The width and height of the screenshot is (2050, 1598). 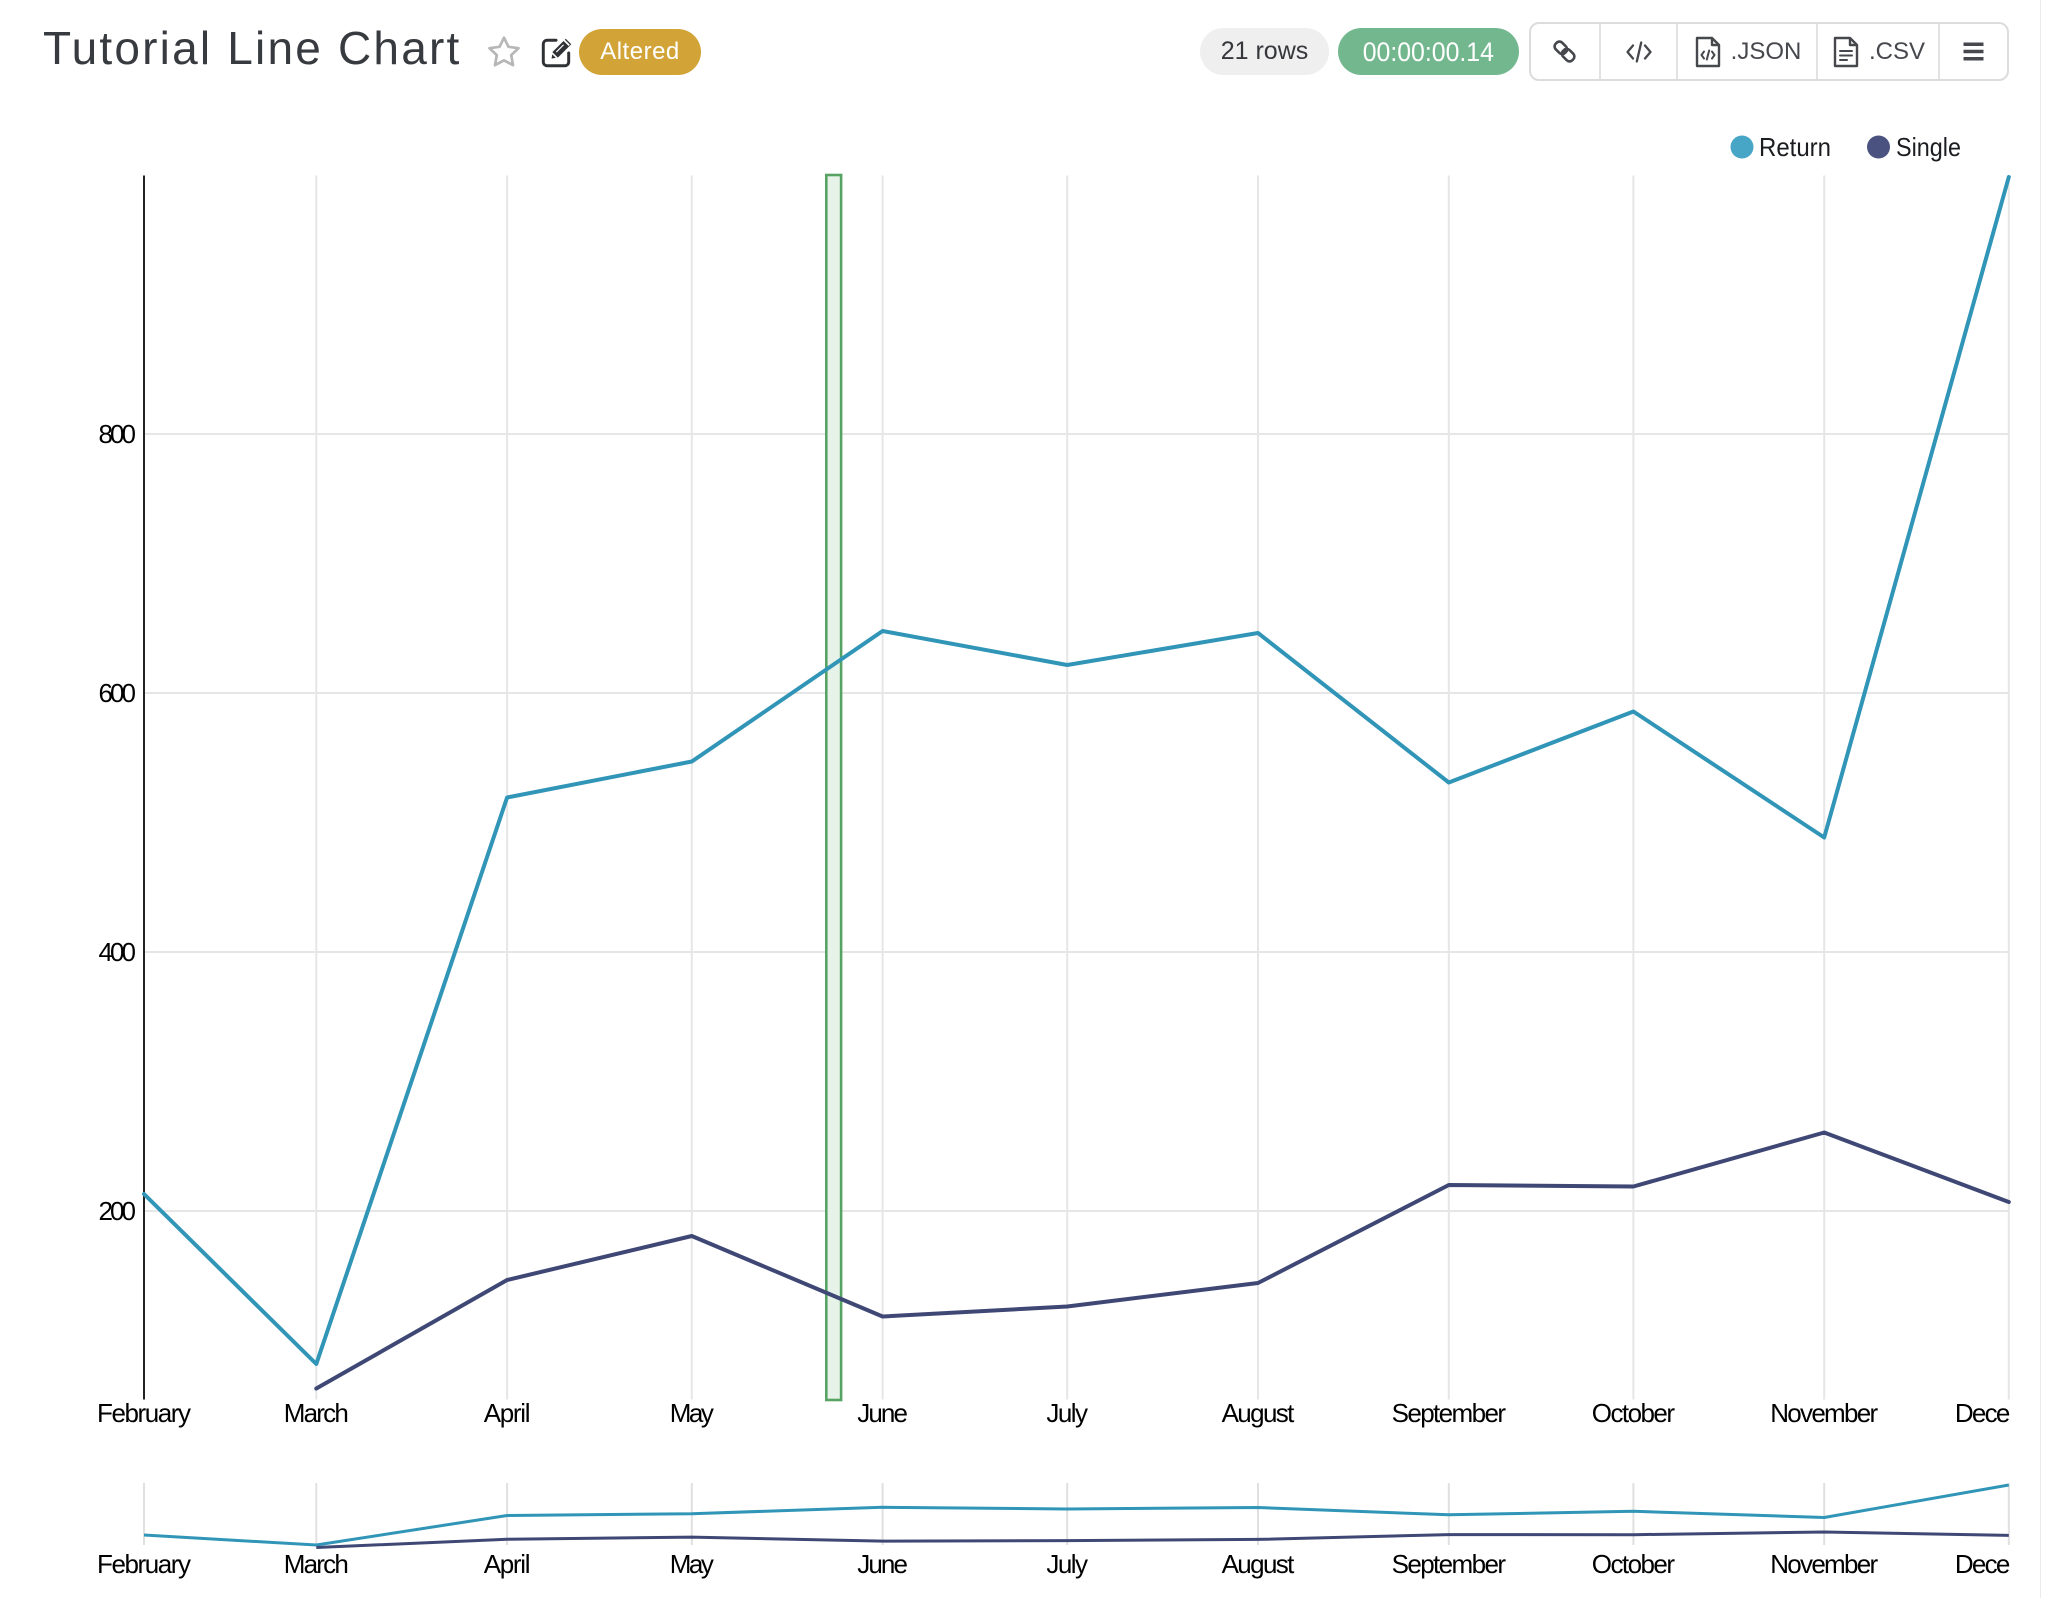 What do you see at coordinates (118, 952) in the screenshot?
I see `svg-text: 400` at bounding box center [118, 952].